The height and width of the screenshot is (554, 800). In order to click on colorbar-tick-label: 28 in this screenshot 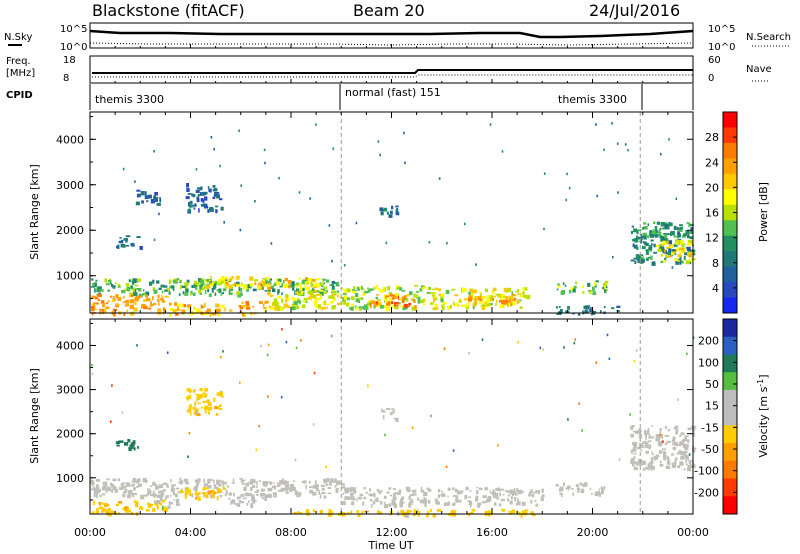, I will do `click(712, 137)`.